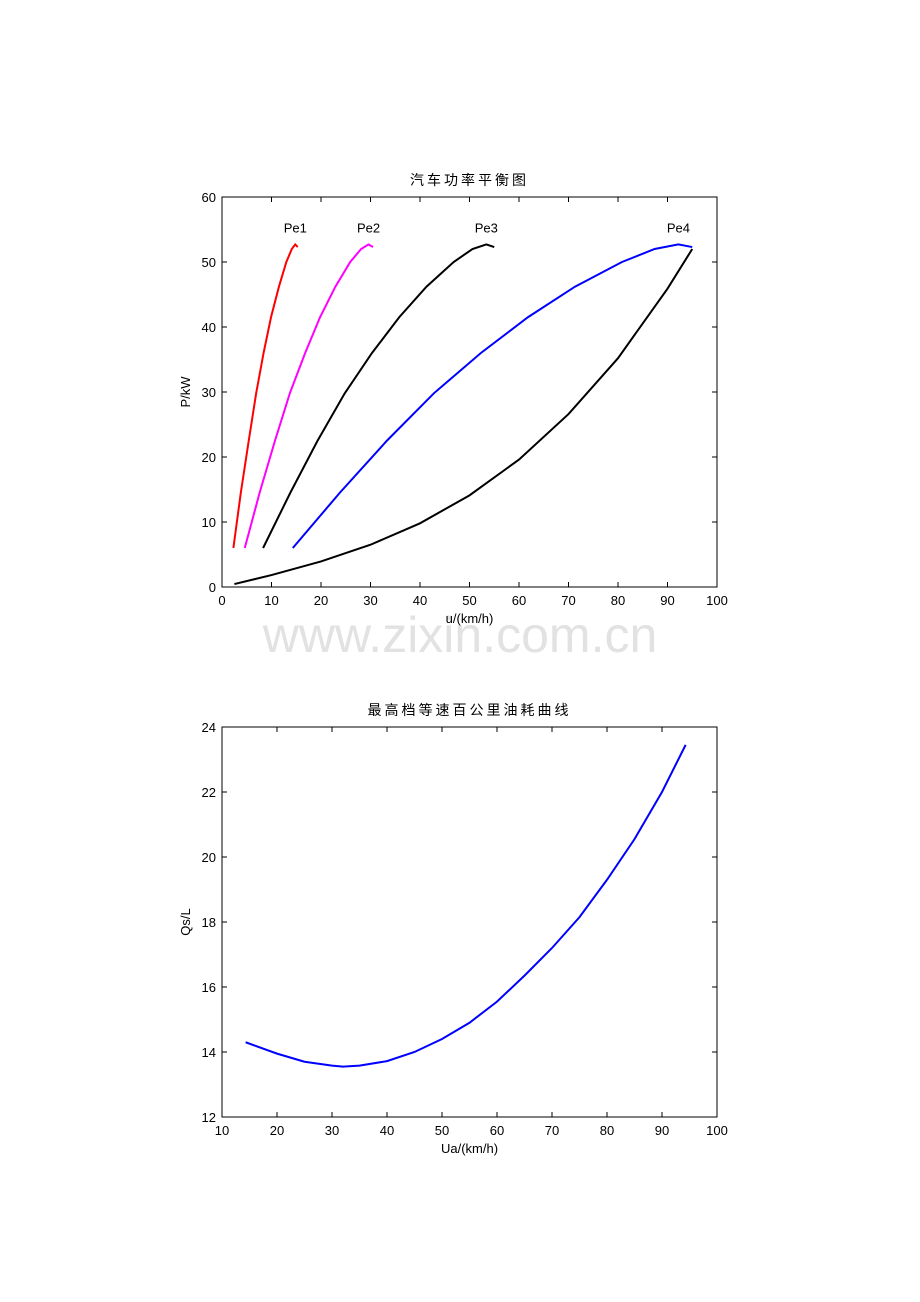 The image size is (920, 1302). What do you see at coordinates (209, 1117) in the screenshot?
I see `y-tick-label: 12` at bounding box center [209, 1117].